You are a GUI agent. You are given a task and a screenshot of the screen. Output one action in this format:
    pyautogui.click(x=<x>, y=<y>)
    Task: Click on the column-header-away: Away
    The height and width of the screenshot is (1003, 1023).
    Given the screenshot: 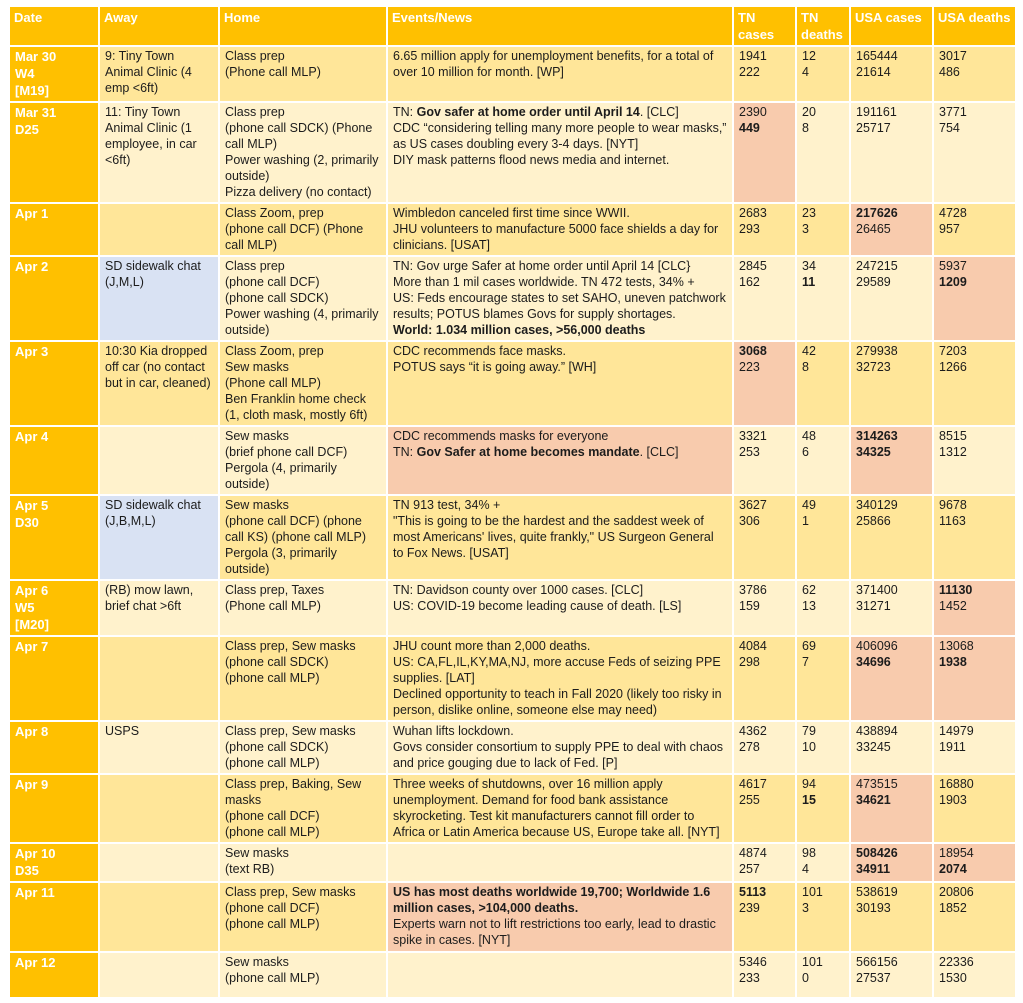 What is the action you would take?
    pyautogui.click(x=159, y=26)
    